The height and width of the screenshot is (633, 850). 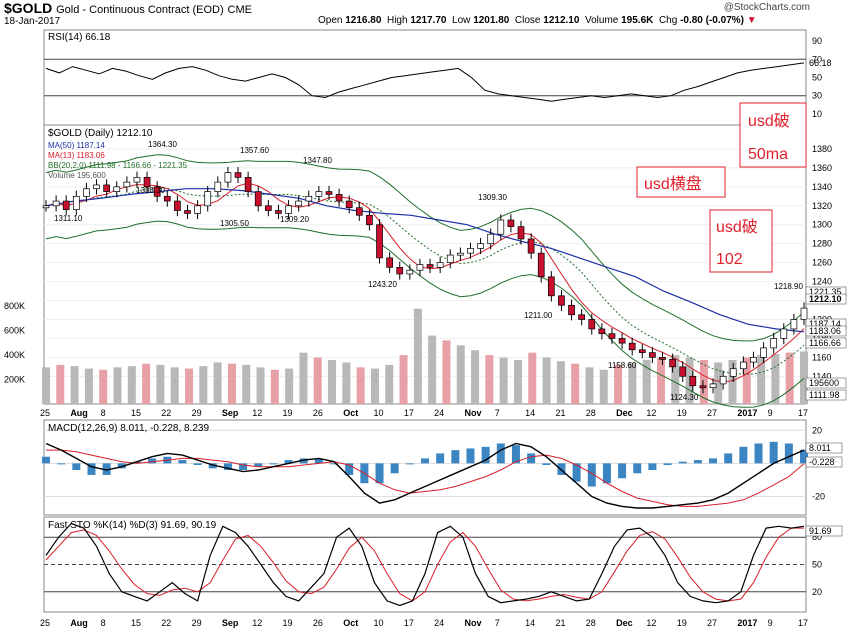 What do you see at coordinates (682, 623) in the screenshot?
I see `x-axis-label-bottom: 19` at bounding box center [682, 623].